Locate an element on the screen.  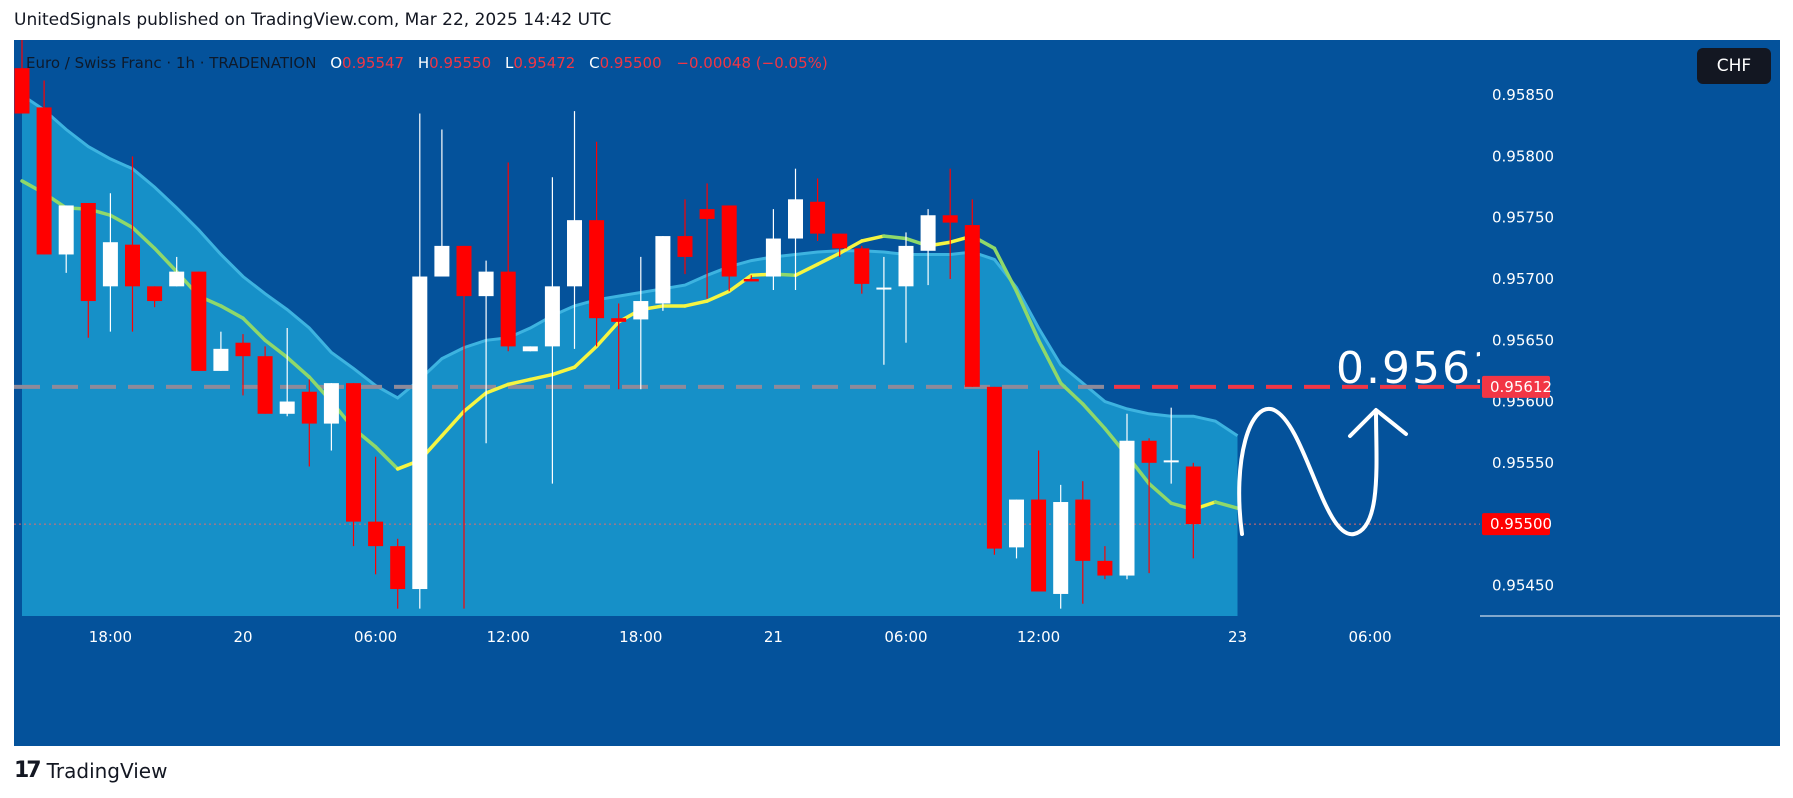
x-tick-label: 21 is located at coordinates (773, 637).